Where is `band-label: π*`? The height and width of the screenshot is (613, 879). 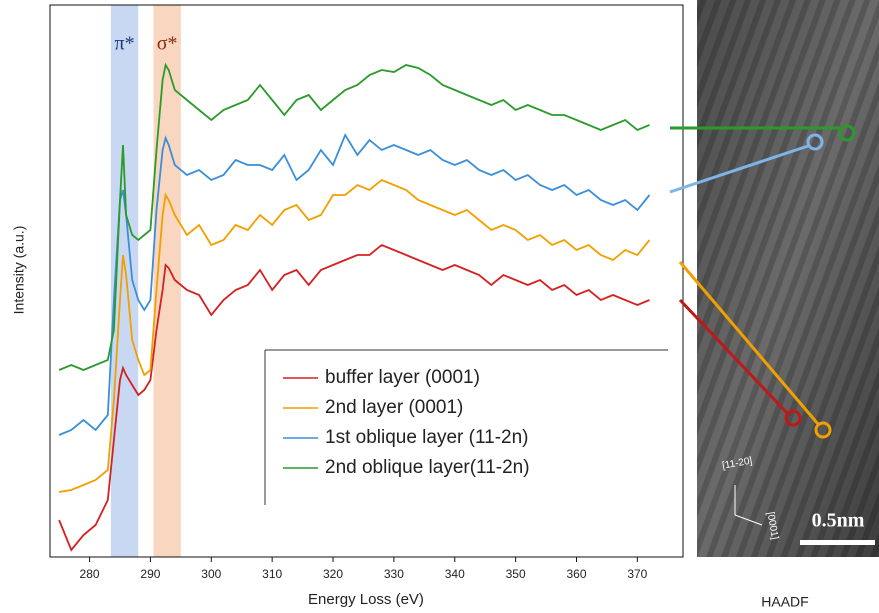 band-label: π* is located at coordinates (125, 44).